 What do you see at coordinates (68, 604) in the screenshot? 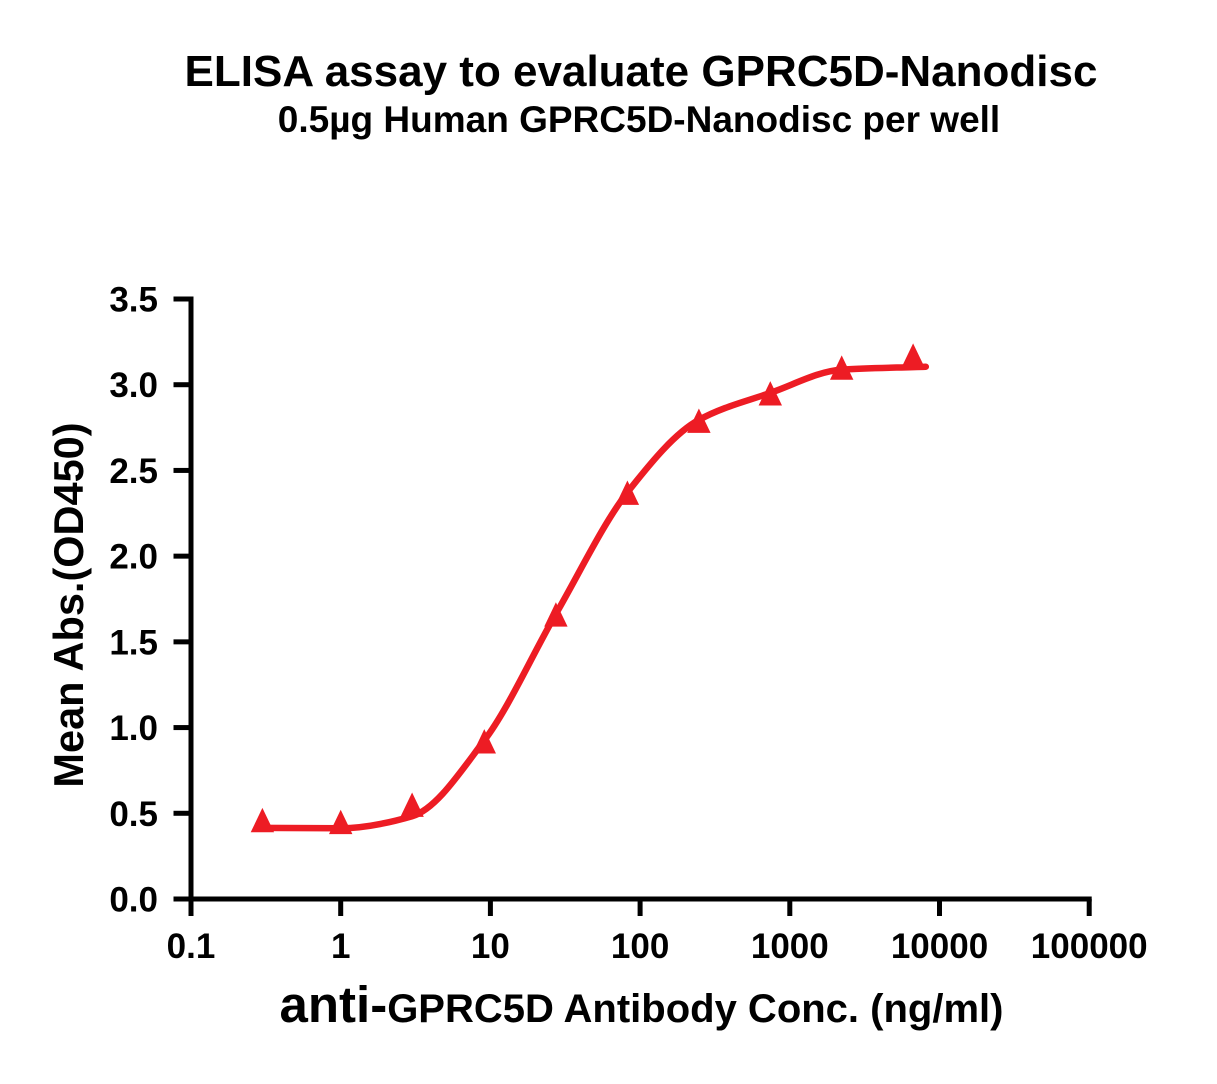
I see `y-axis-title: Mean Abs.(OD450)` at bounding box center [68, 604].